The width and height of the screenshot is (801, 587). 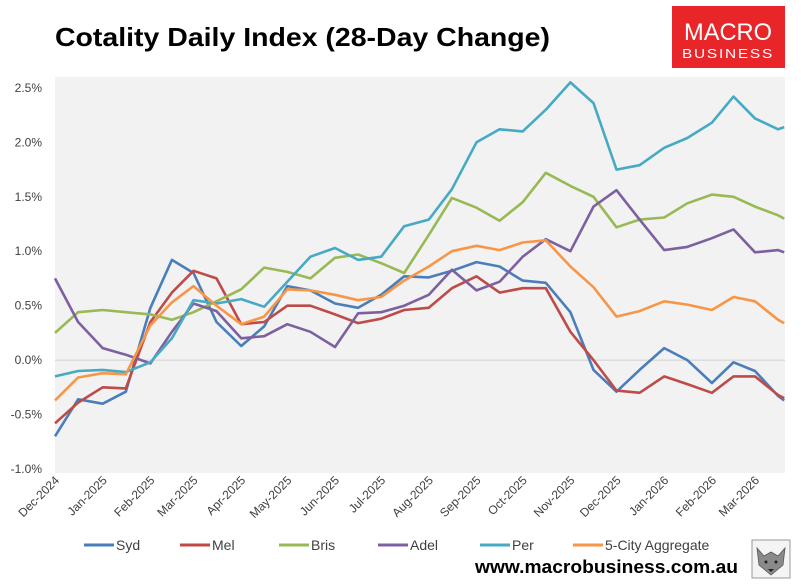 I want to click on x-tick-label: Mar-2026, so click(x=739, y=496).